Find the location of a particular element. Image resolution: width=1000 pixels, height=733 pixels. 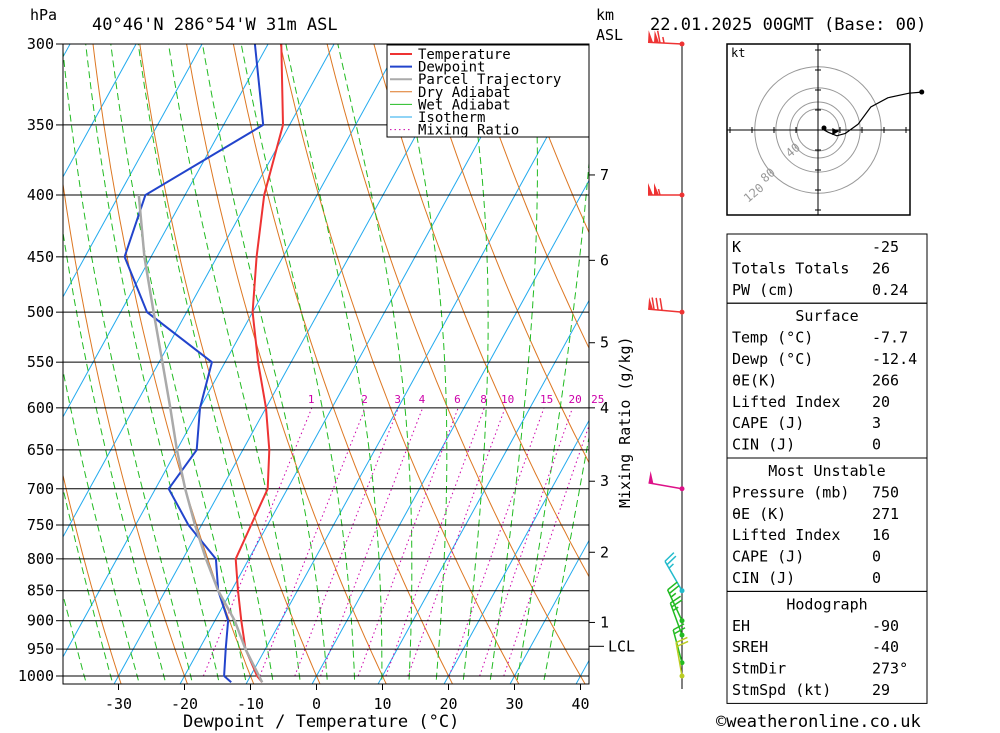

temperature-tick-label: -10 is located at coordinates (250, 704).